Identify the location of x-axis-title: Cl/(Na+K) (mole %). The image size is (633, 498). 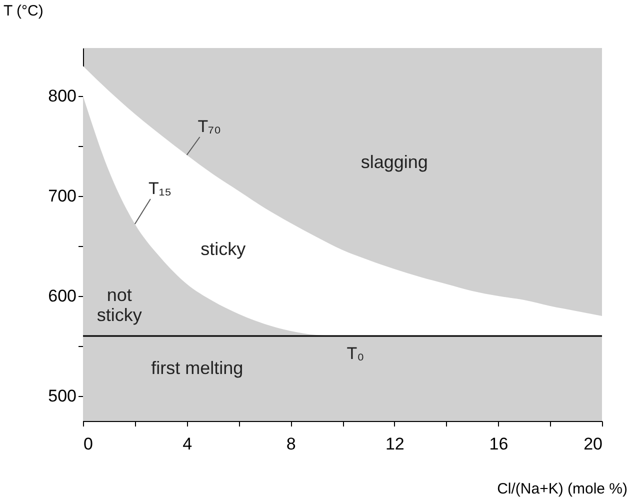
(562, 489).